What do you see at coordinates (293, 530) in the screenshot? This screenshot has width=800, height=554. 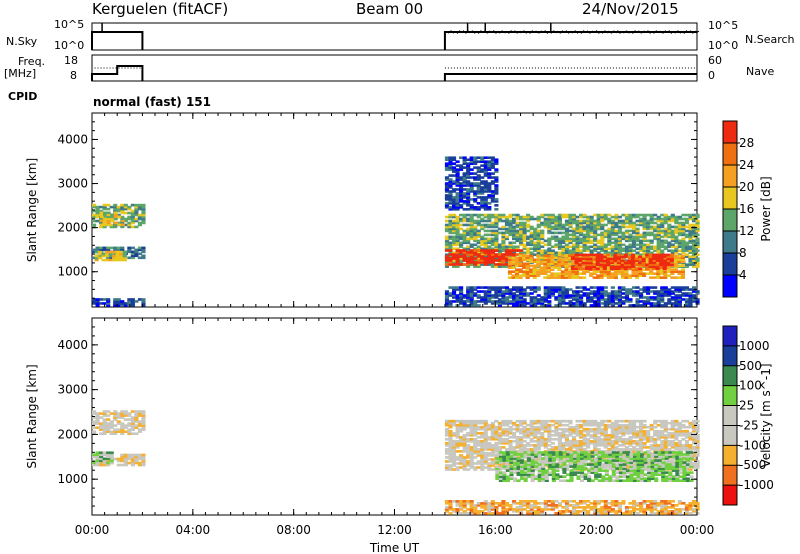 I see `time-xtick-label: 08:00` at bounding box center [293, 530].